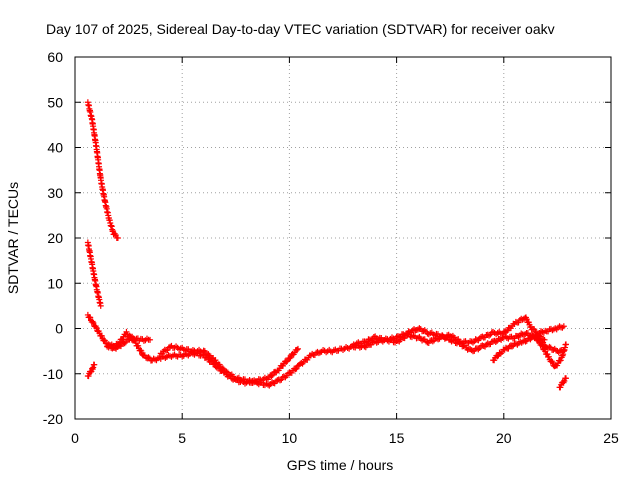 This screenshot has width=640, height=480. What do you see at coordinates (182, 438) in the screenshot?
I see `x-tick-label: 5` at bounding box center [182, 438].